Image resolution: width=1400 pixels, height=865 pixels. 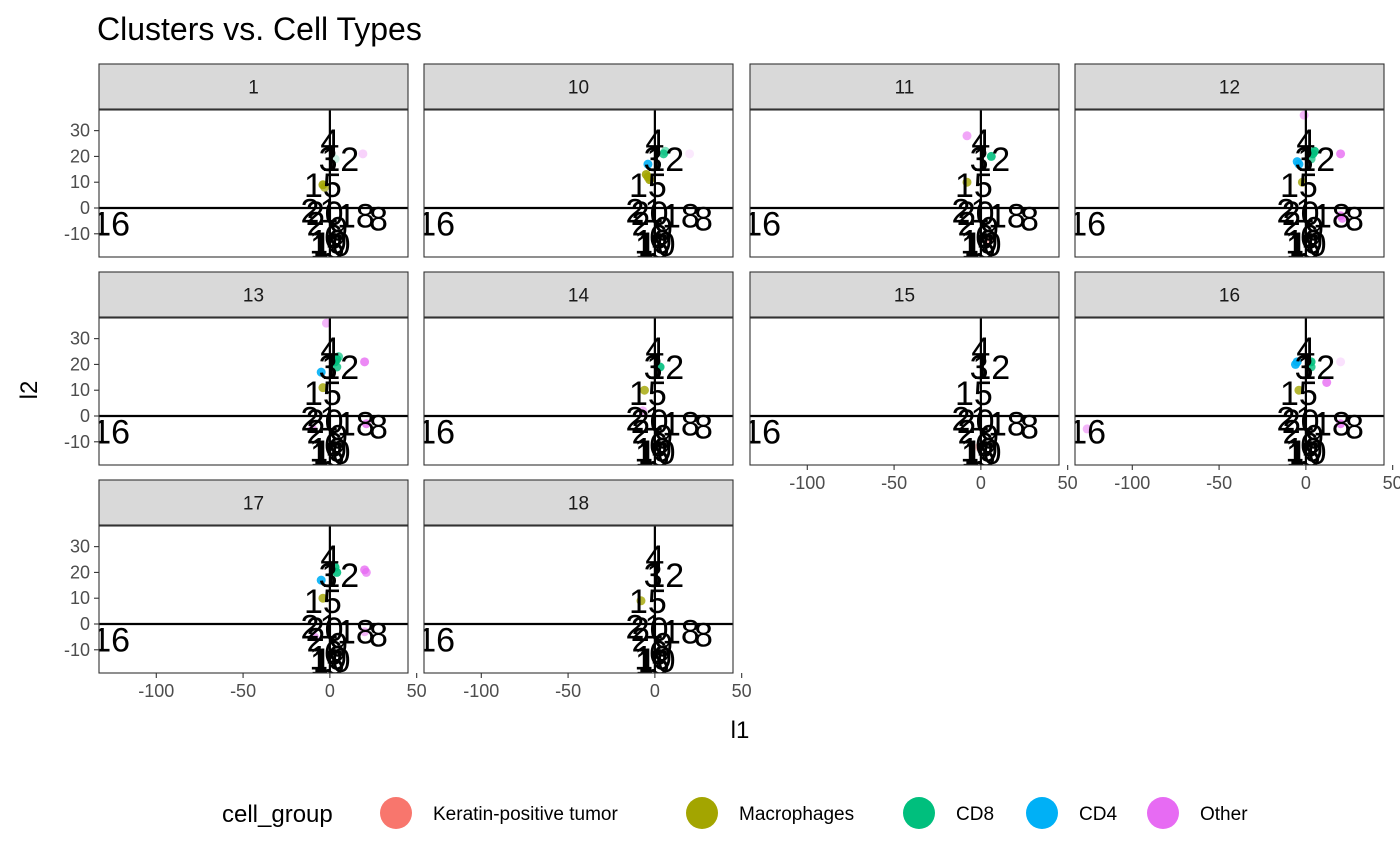 I want to click on facet-strip, so click(x=904, y=86).